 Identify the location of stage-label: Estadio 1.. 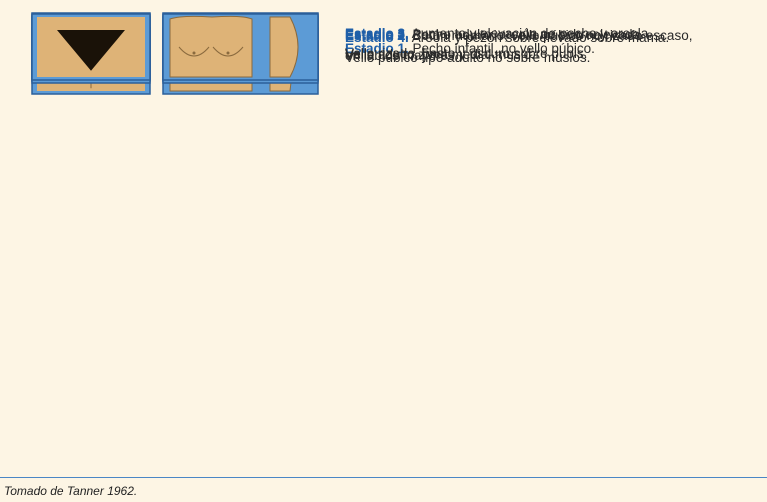
(377, 48).